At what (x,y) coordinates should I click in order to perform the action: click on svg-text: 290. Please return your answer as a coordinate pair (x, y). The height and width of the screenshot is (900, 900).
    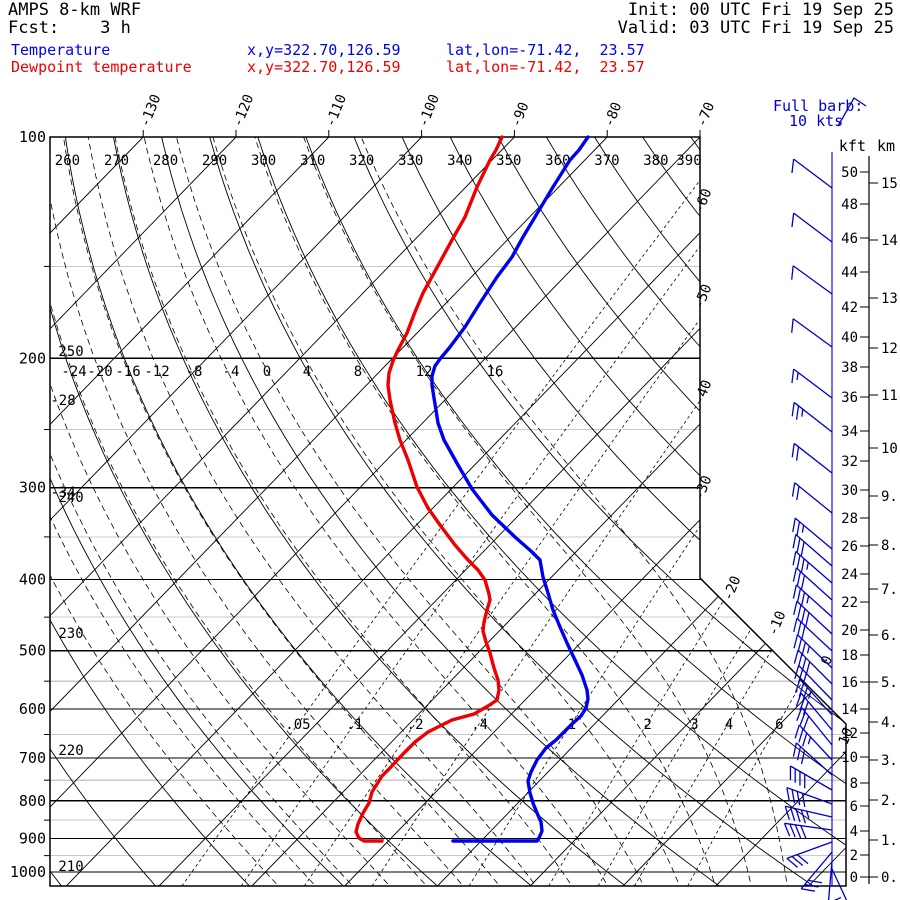
    Looking at the image, I should click on (214, 161).